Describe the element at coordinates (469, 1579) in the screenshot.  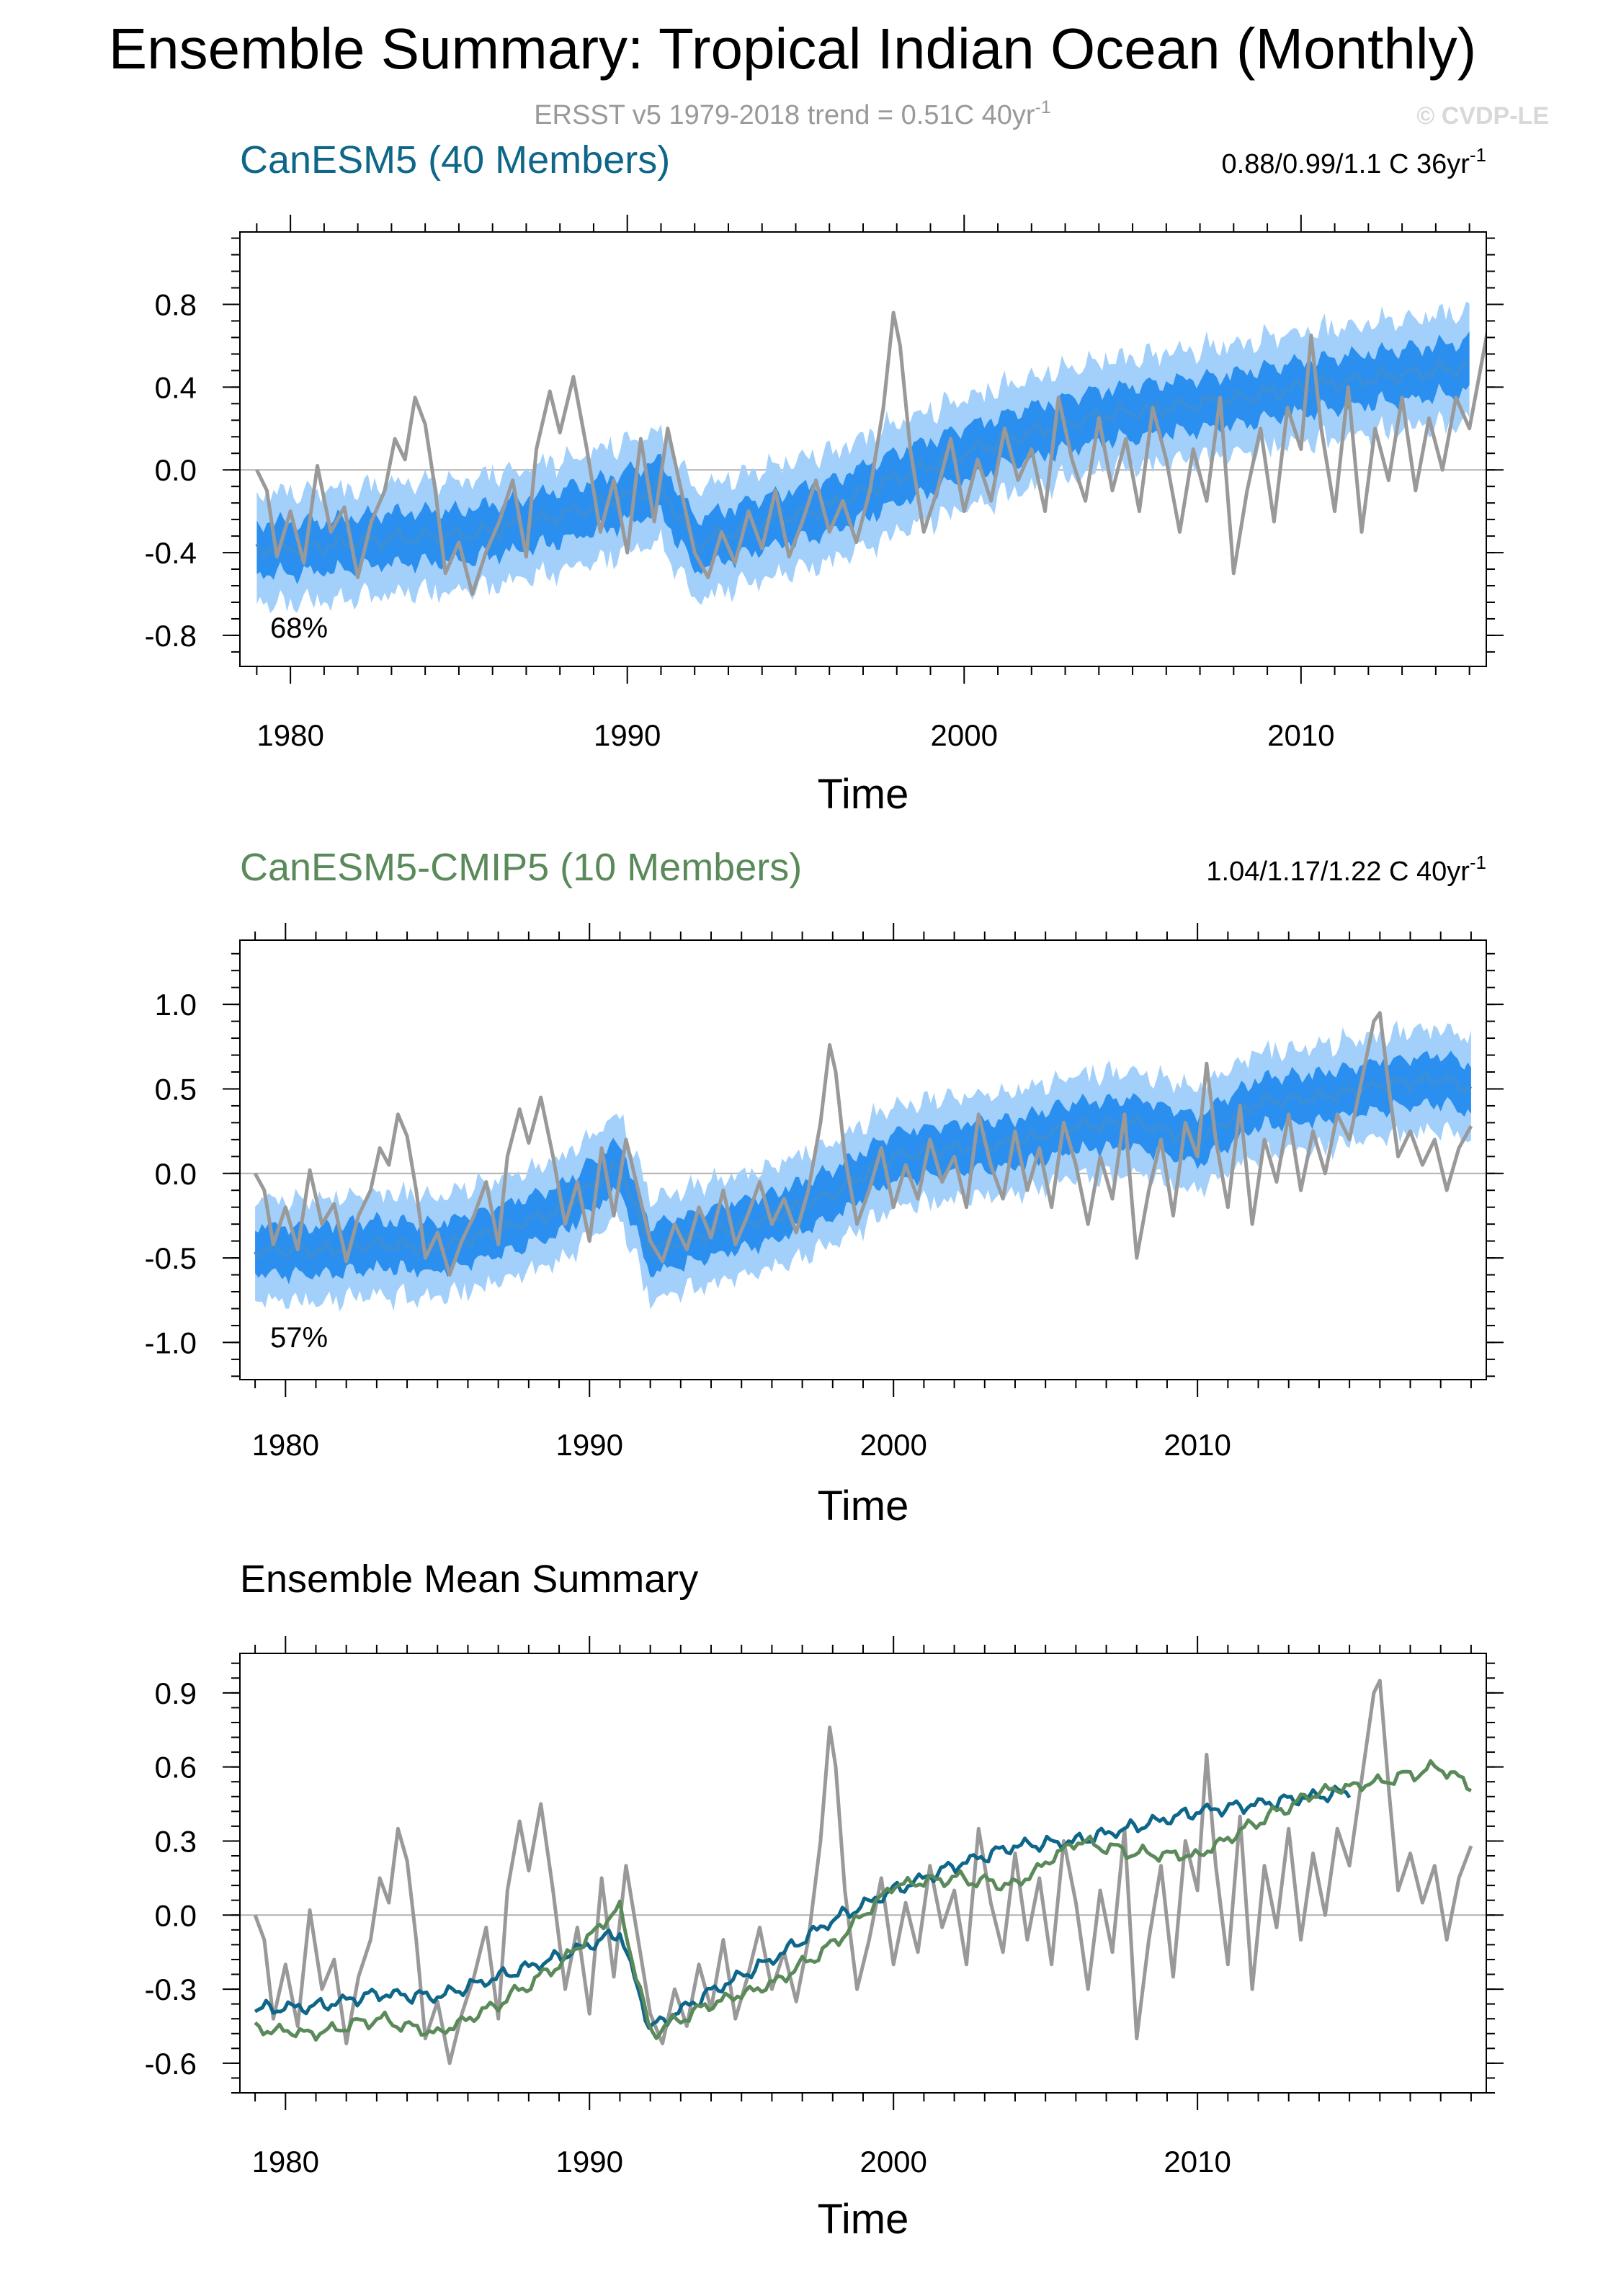
I see `panel-title: Ensemble Mean Summary` at that location.